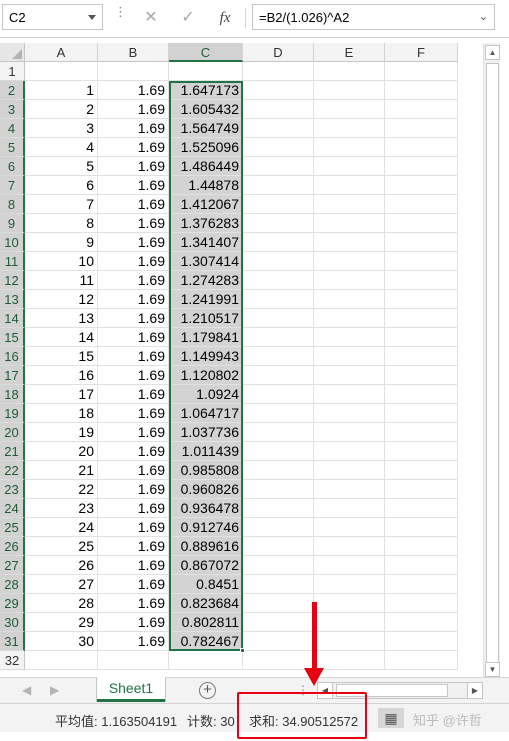 The width and height of the screenshot is (509, 741). What do you see at coordinates (133, 584) in the screenshot?
I see `cell-b28: 1.69` at bounding box center [133, 584].